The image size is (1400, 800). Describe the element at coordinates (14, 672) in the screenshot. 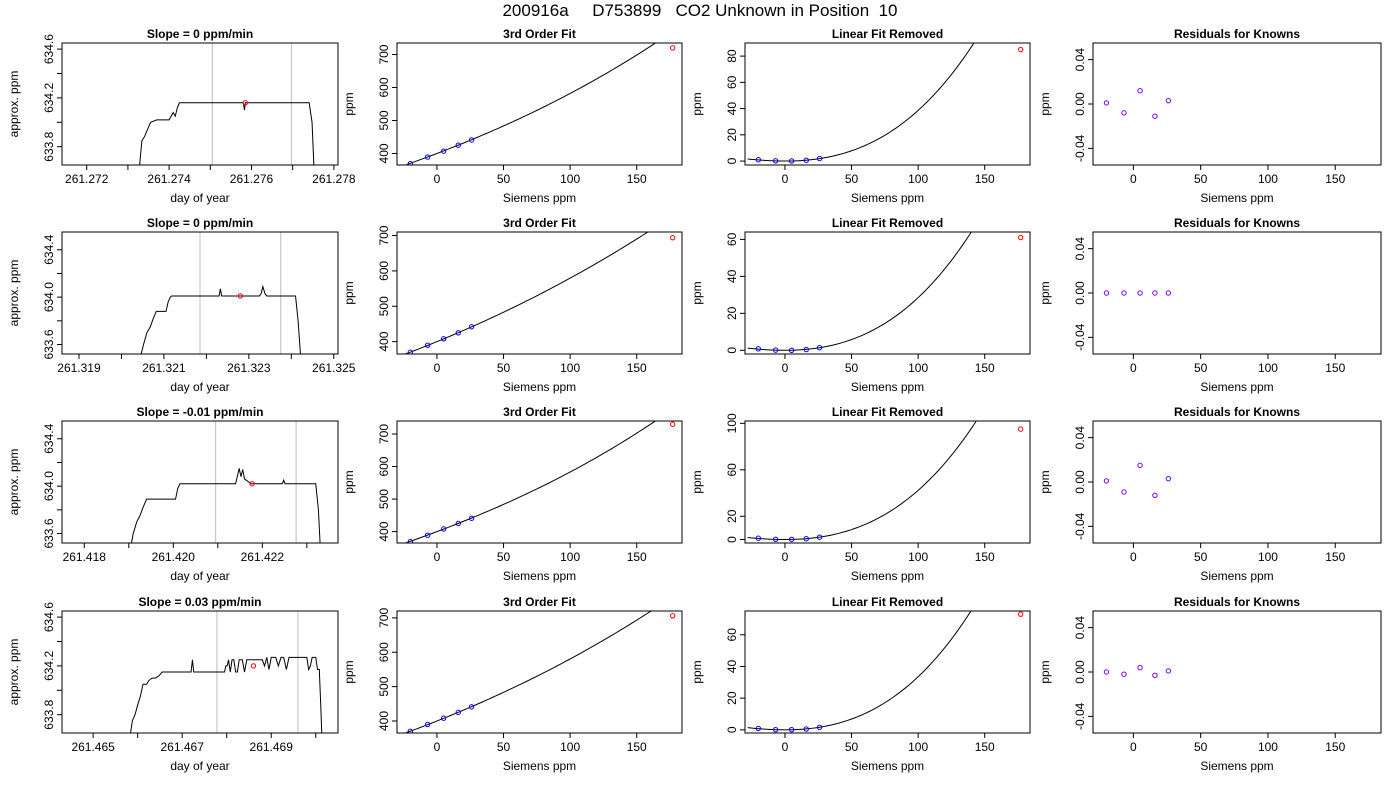

I see `y-axis-label: approx. ppm` at that location.